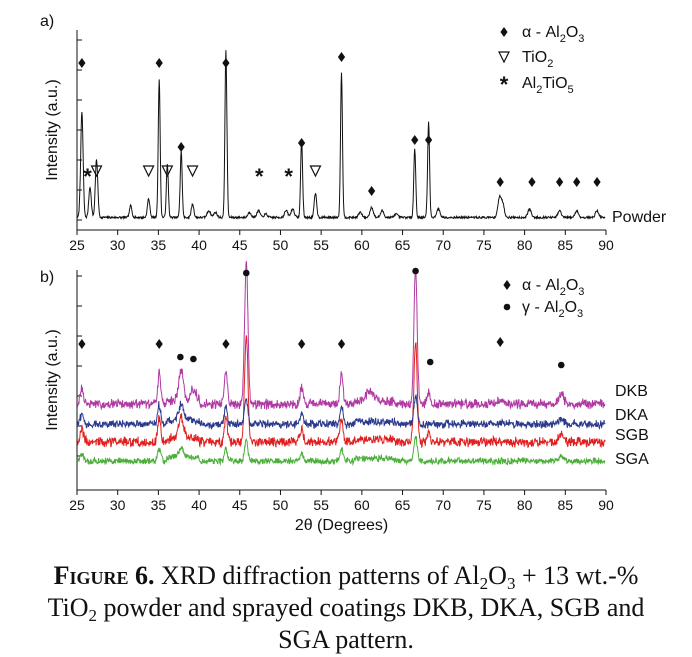 The height and width of the screenshot is (657, 692). What do you see at coordinates (443, 505) in the screenshot?
I see `panel-b-x-tick-label: 70` at bounding box center [443, 505].